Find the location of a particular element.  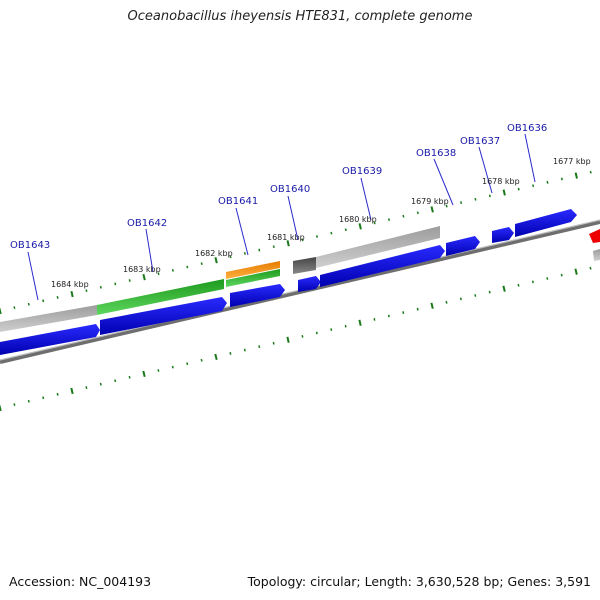

gene-bar-gray is located at coordinates (48, 318).